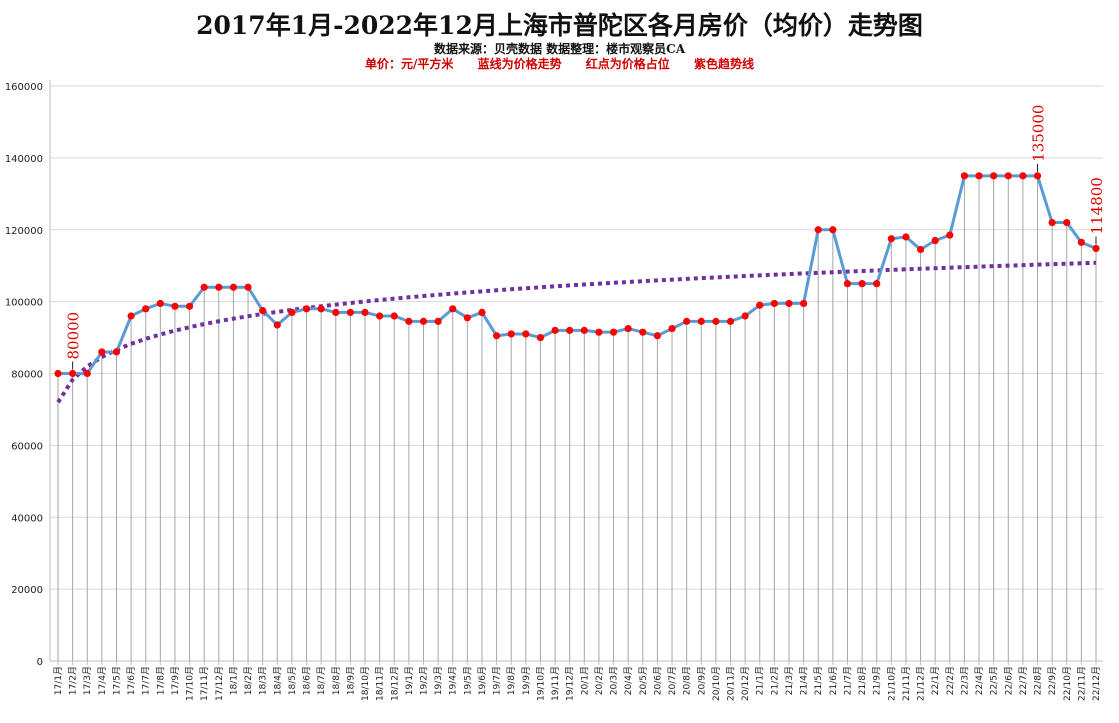 Image resolution: width=1119 pixels, height=723 pixels. What do you see at coordinates (73, 680) in the screenshot?
I see `x-tick-label: 17/2月` at bounding box center [73, 680].